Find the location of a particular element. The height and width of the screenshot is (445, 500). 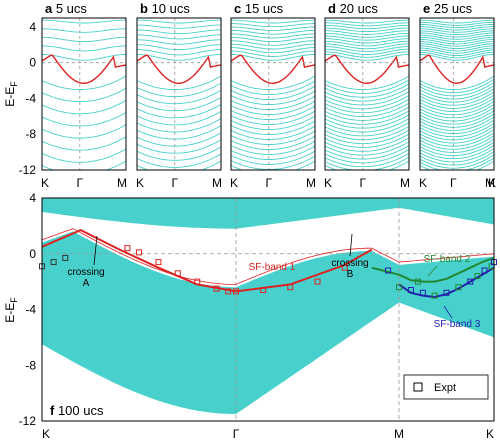

bottom-x-tick-label: Γ is located at coordinates (236, 434).